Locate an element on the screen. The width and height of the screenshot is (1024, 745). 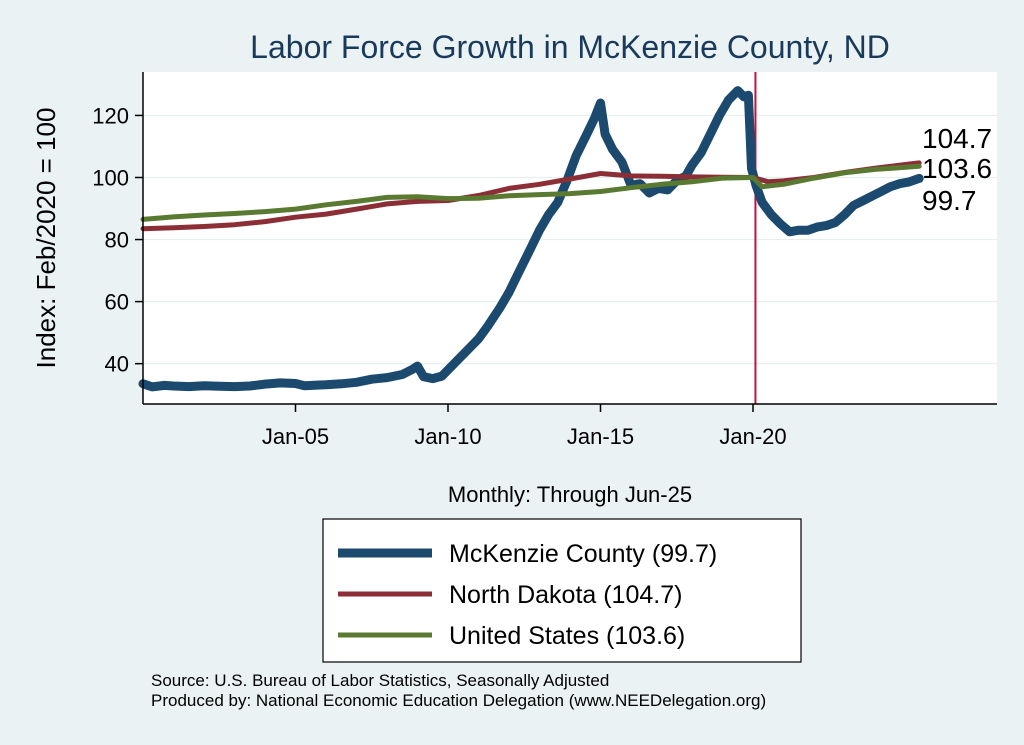
x-ticks: Jan-05 Jan-10 Jan-15 Jan-20 is located at coordinates (524, 426).